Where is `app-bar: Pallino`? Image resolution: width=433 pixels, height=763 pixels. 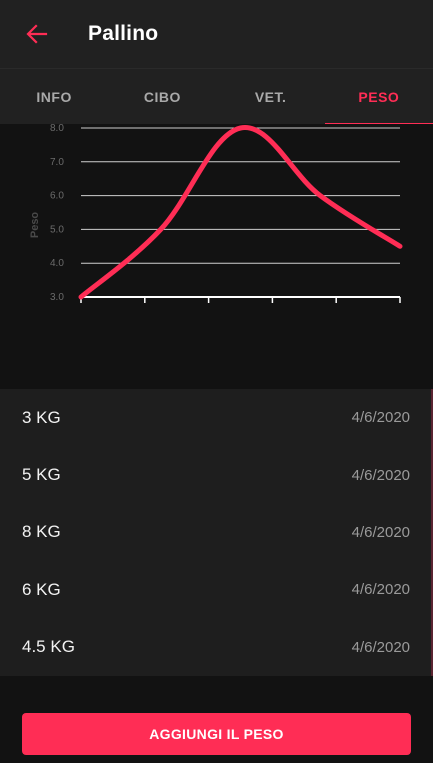 app-bar: Pallino is located at coordinates (216, 34).